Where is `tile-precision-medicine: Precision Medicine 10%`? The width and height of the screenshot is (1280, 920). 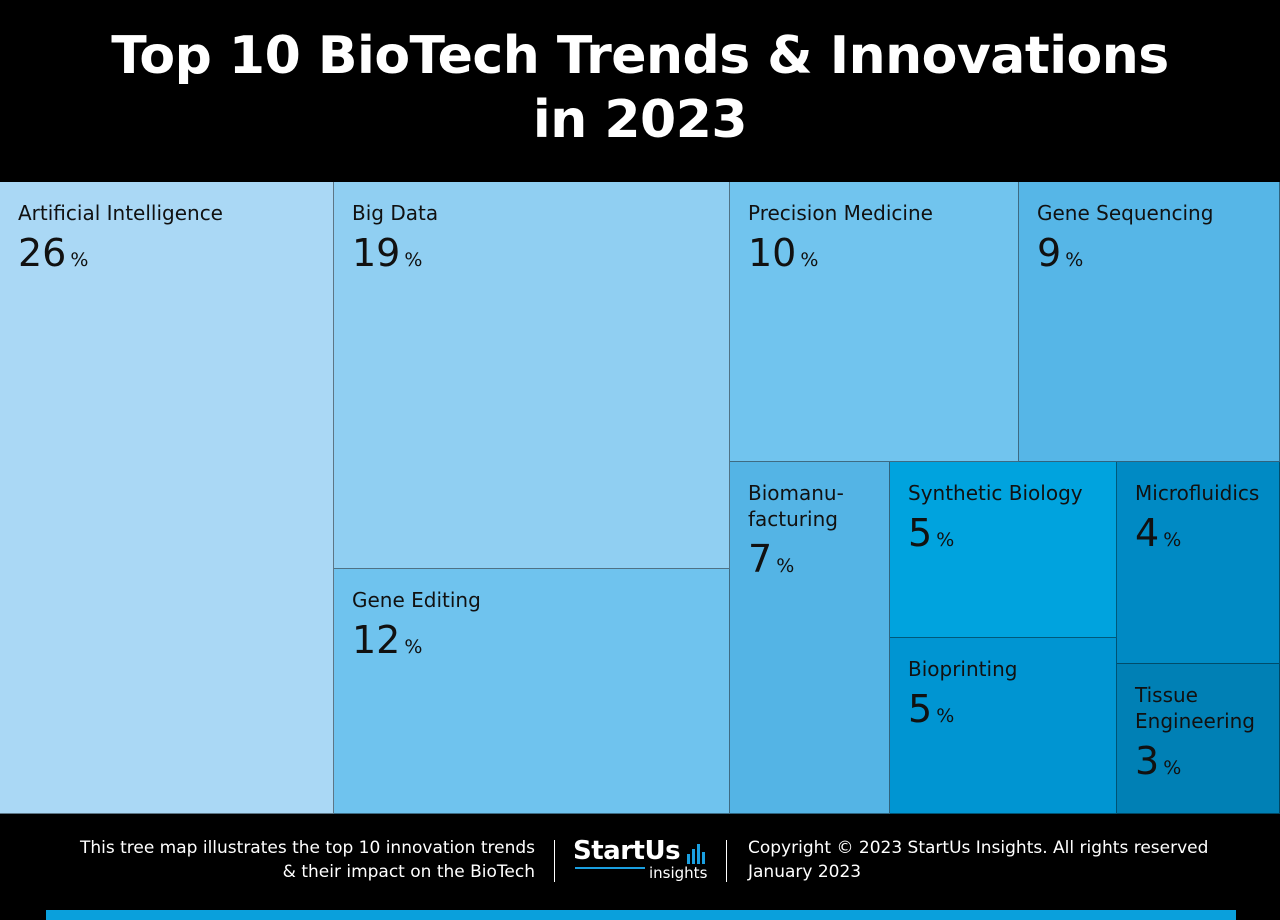
tile-precision-medicine: Precision Medicine 10% is located at coordinates (874, 322).